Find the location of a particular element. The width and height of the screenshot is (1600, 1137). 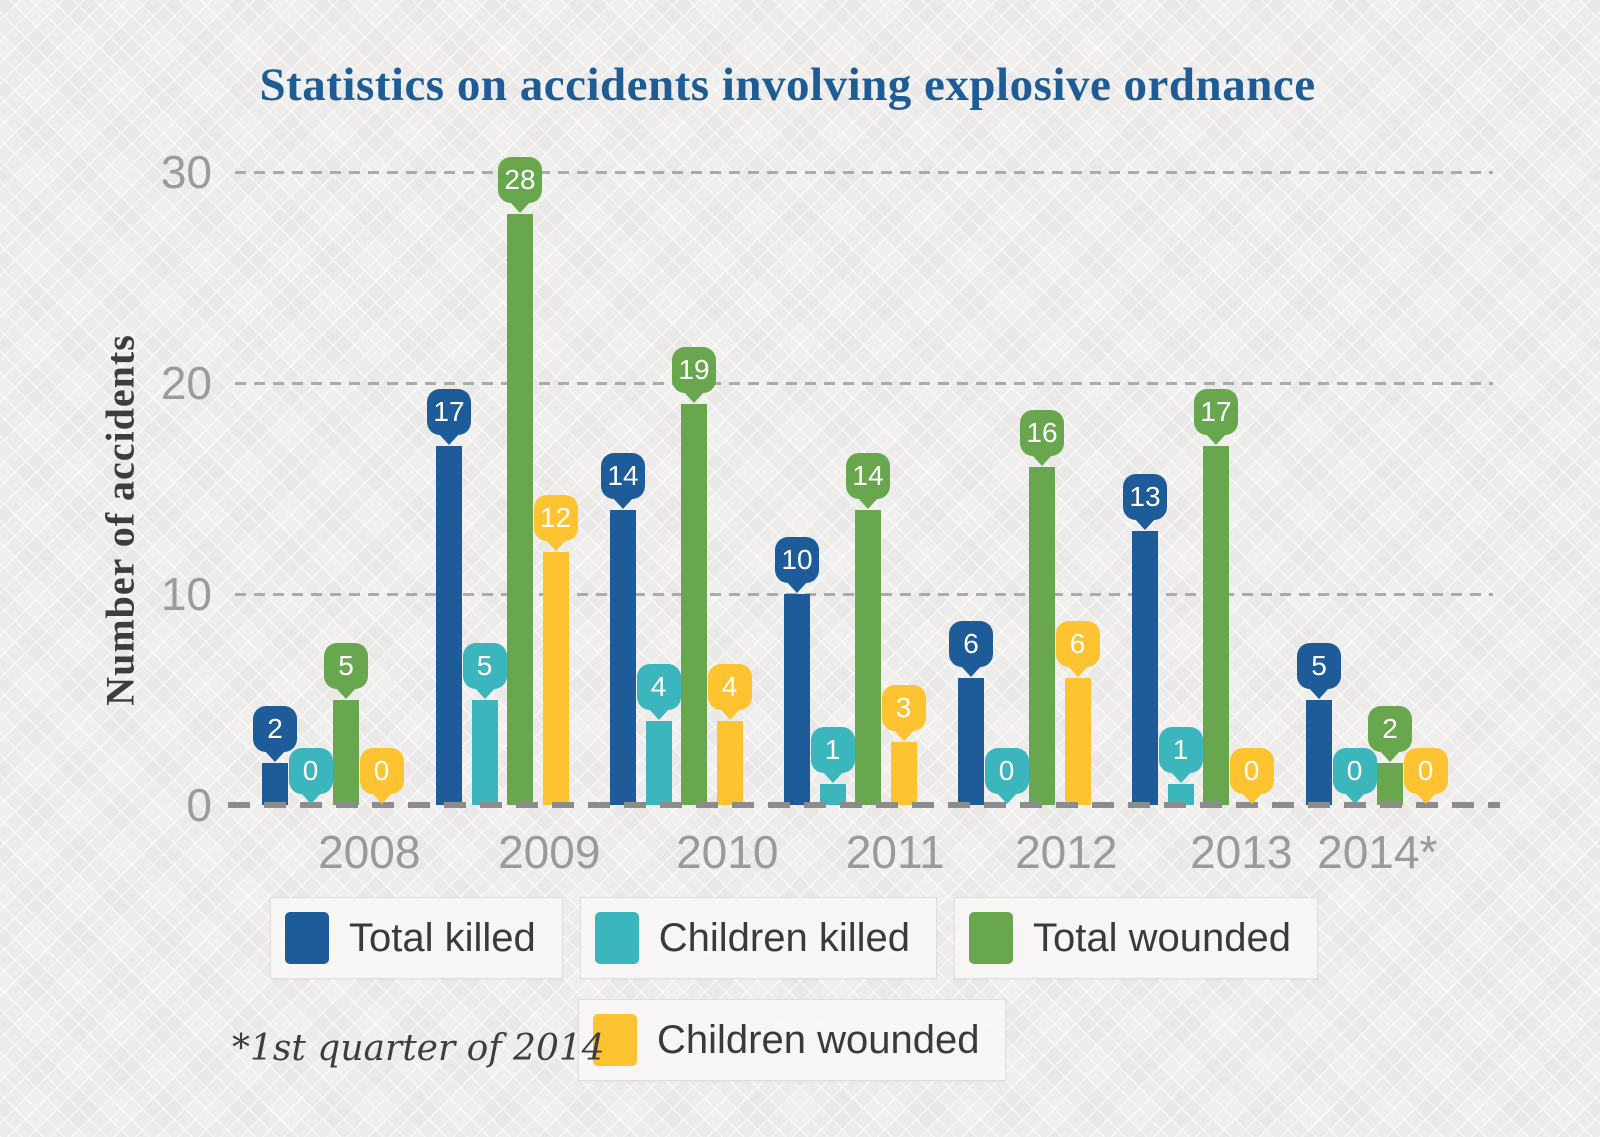

bar-total-killed-2012 is located at coordinates (971, 741).